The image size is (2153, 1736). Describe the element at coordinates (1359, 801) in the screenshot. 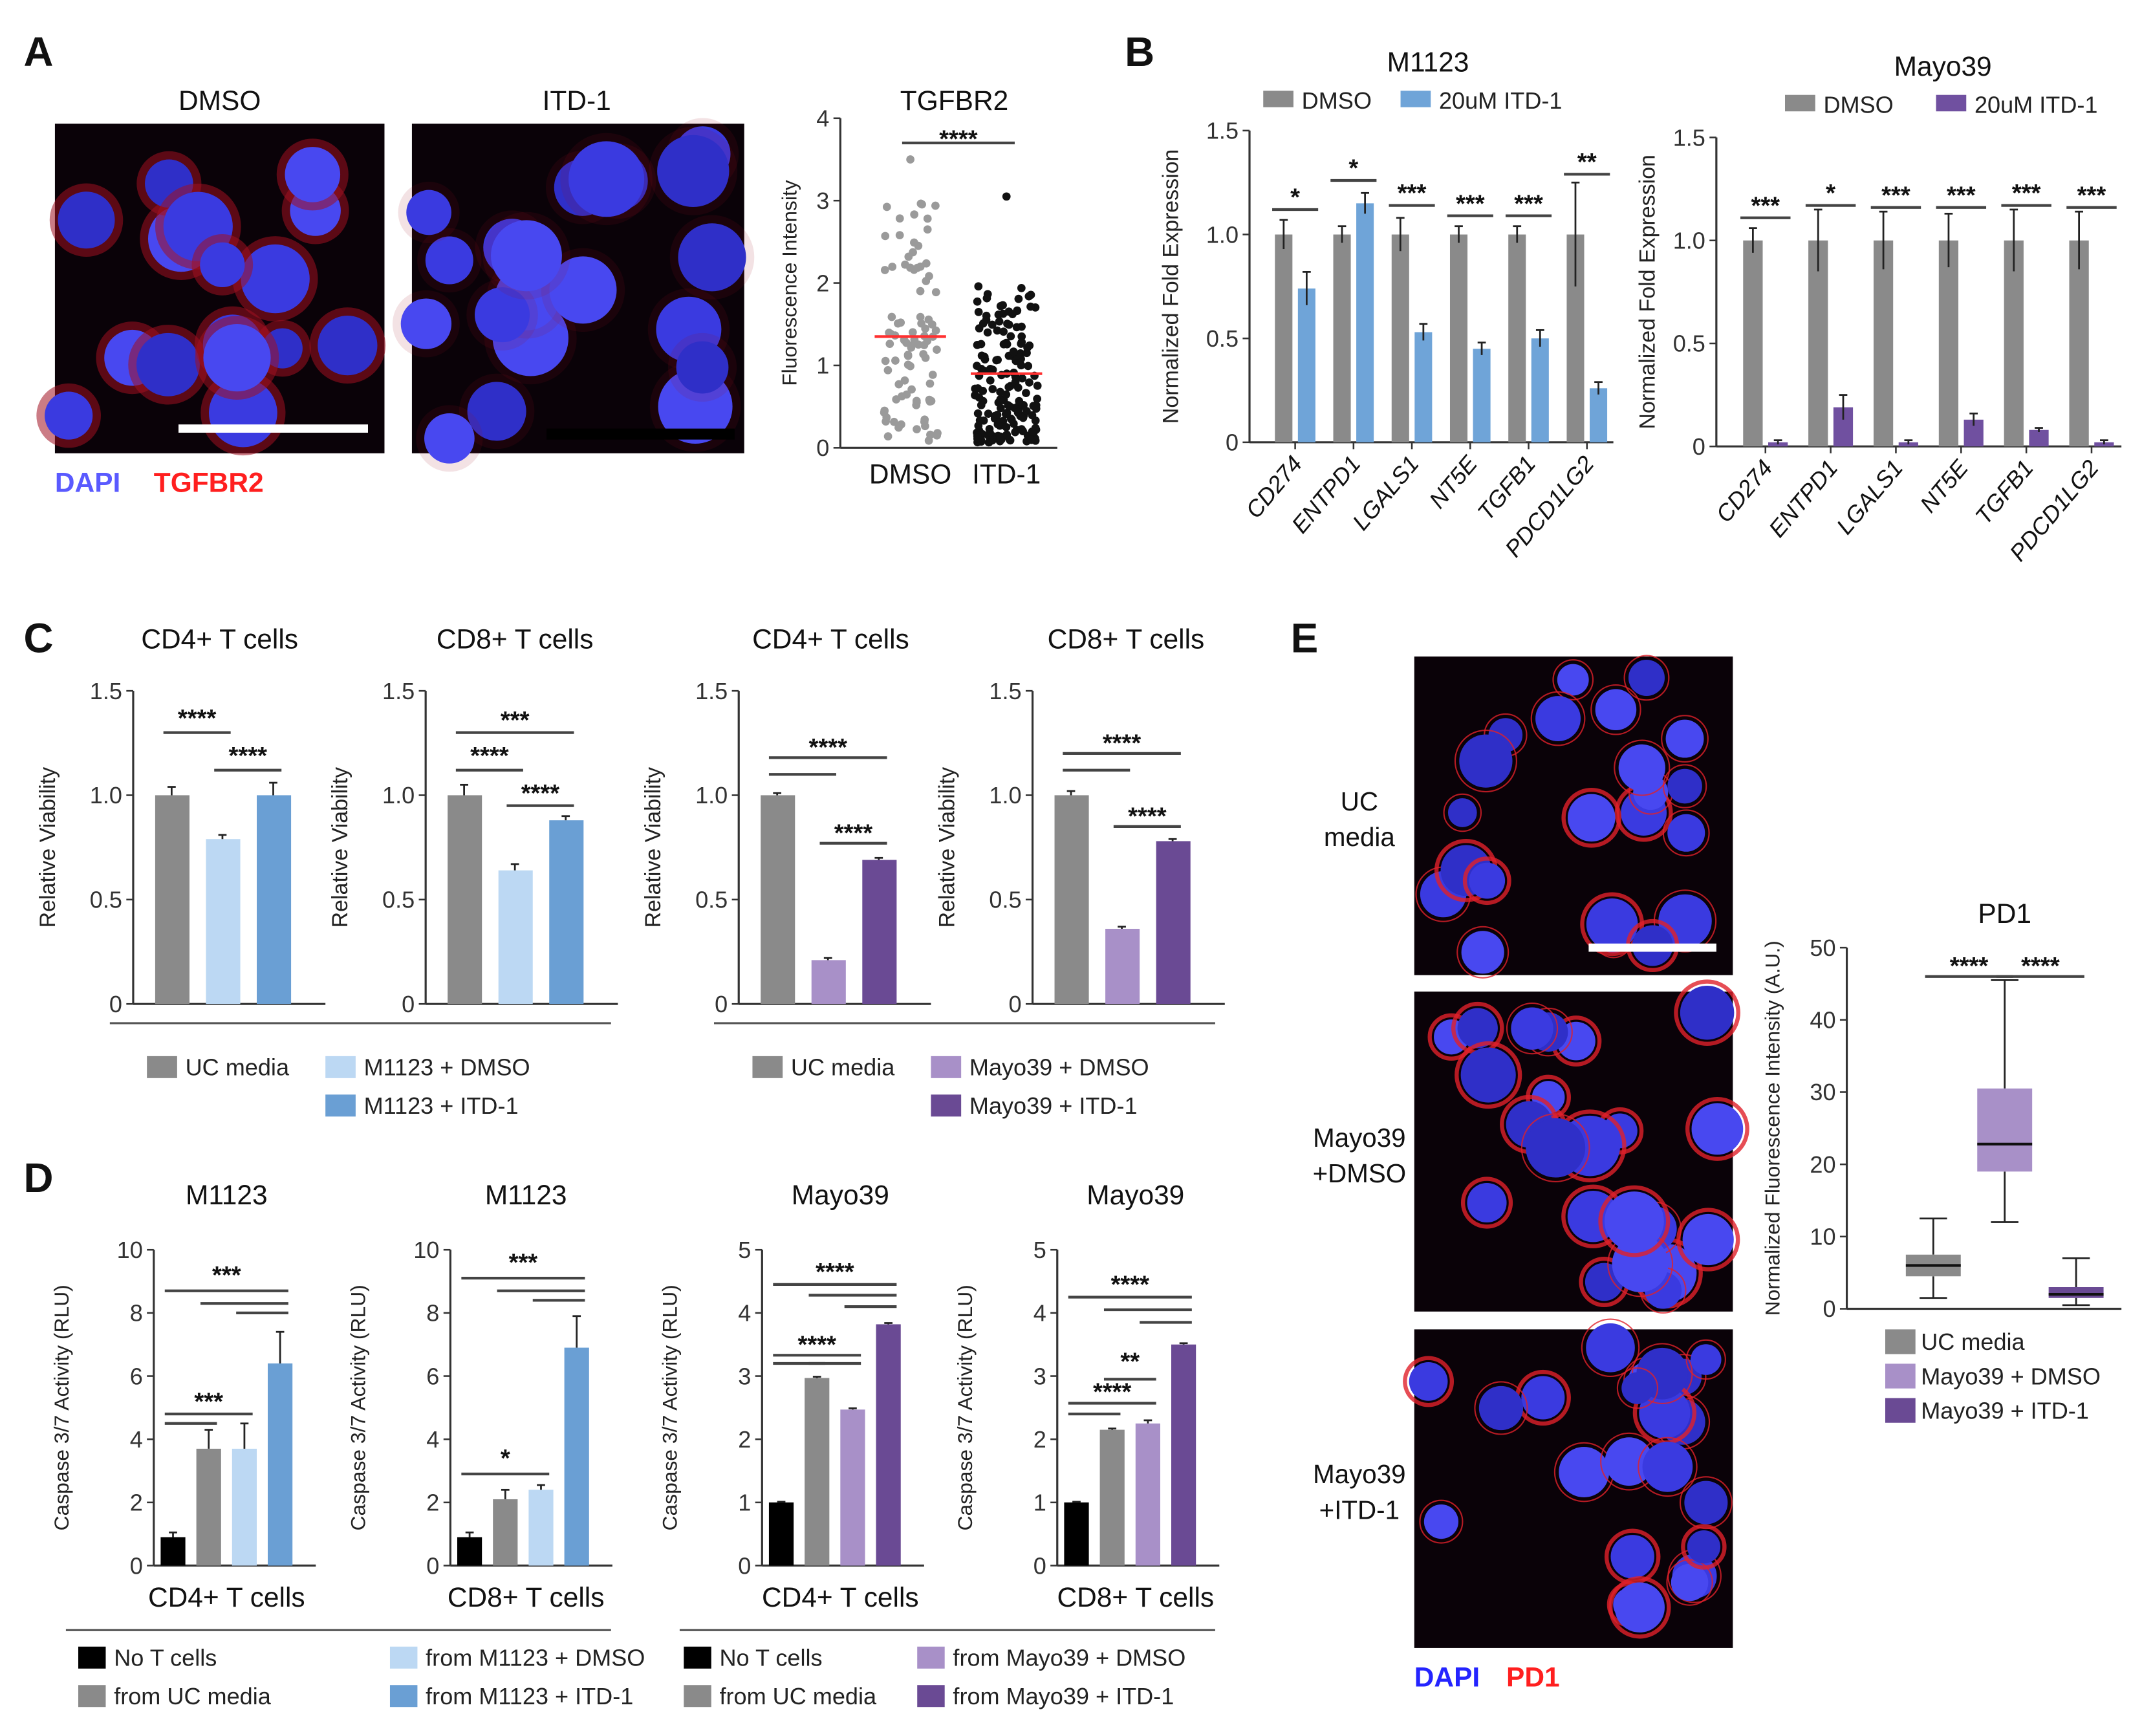

I see `image-label: UC` at that location.